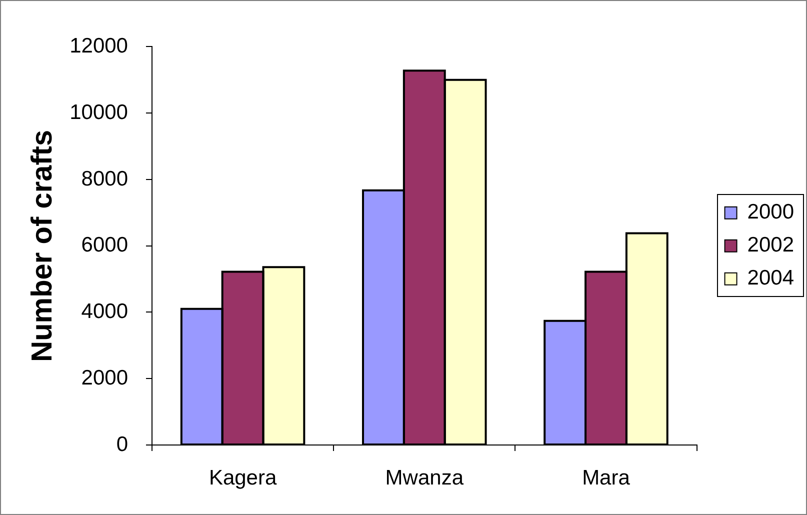  Describe the element at coordinates (770, 212) in the screenshot. I see `legend-label: 2000` at that location.